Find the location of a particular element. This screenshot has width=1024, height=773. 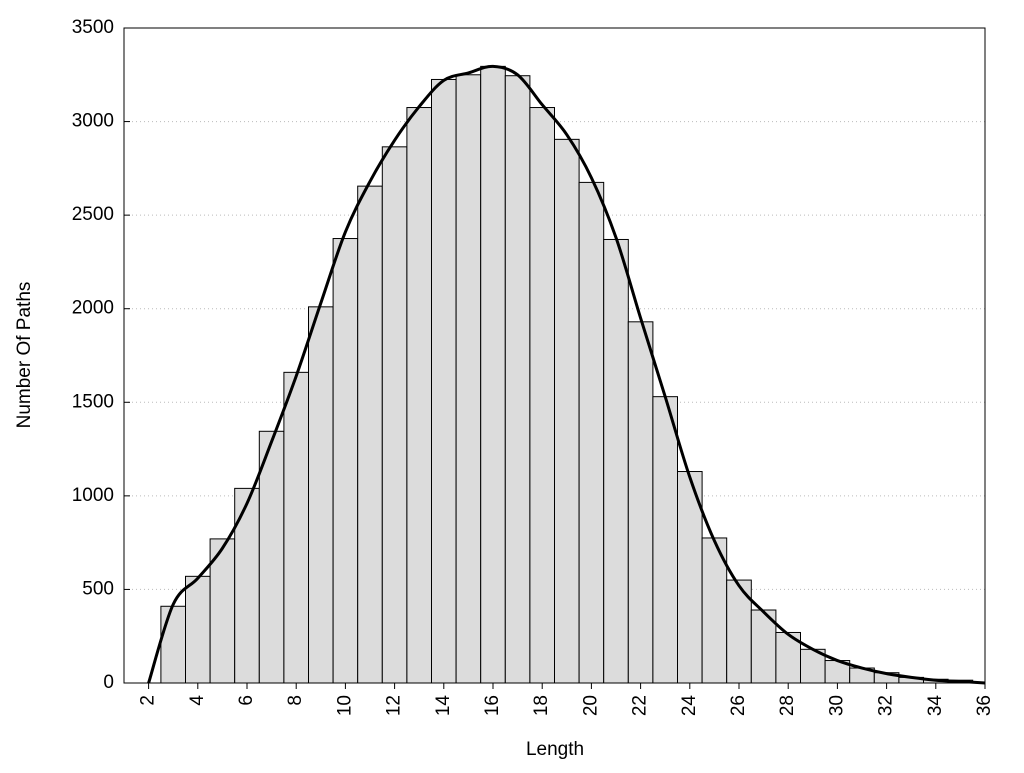

x-tick-label: 14 is located at coordinates (443, 706).